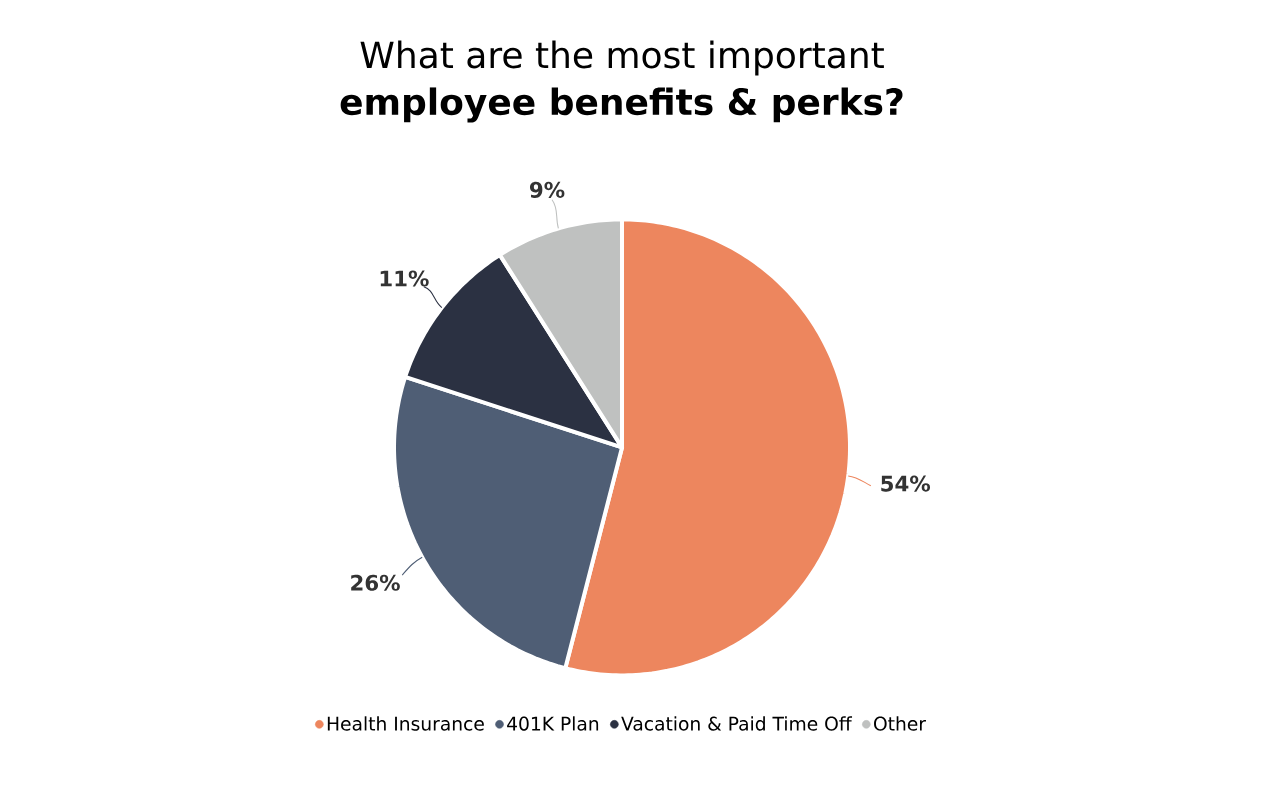 This screenshot has height=786, width=1266. What do you see at coordinates (622, 58) in the screenshot?
I see `chart-title: What are the most important` at bounding box center [622, 58].